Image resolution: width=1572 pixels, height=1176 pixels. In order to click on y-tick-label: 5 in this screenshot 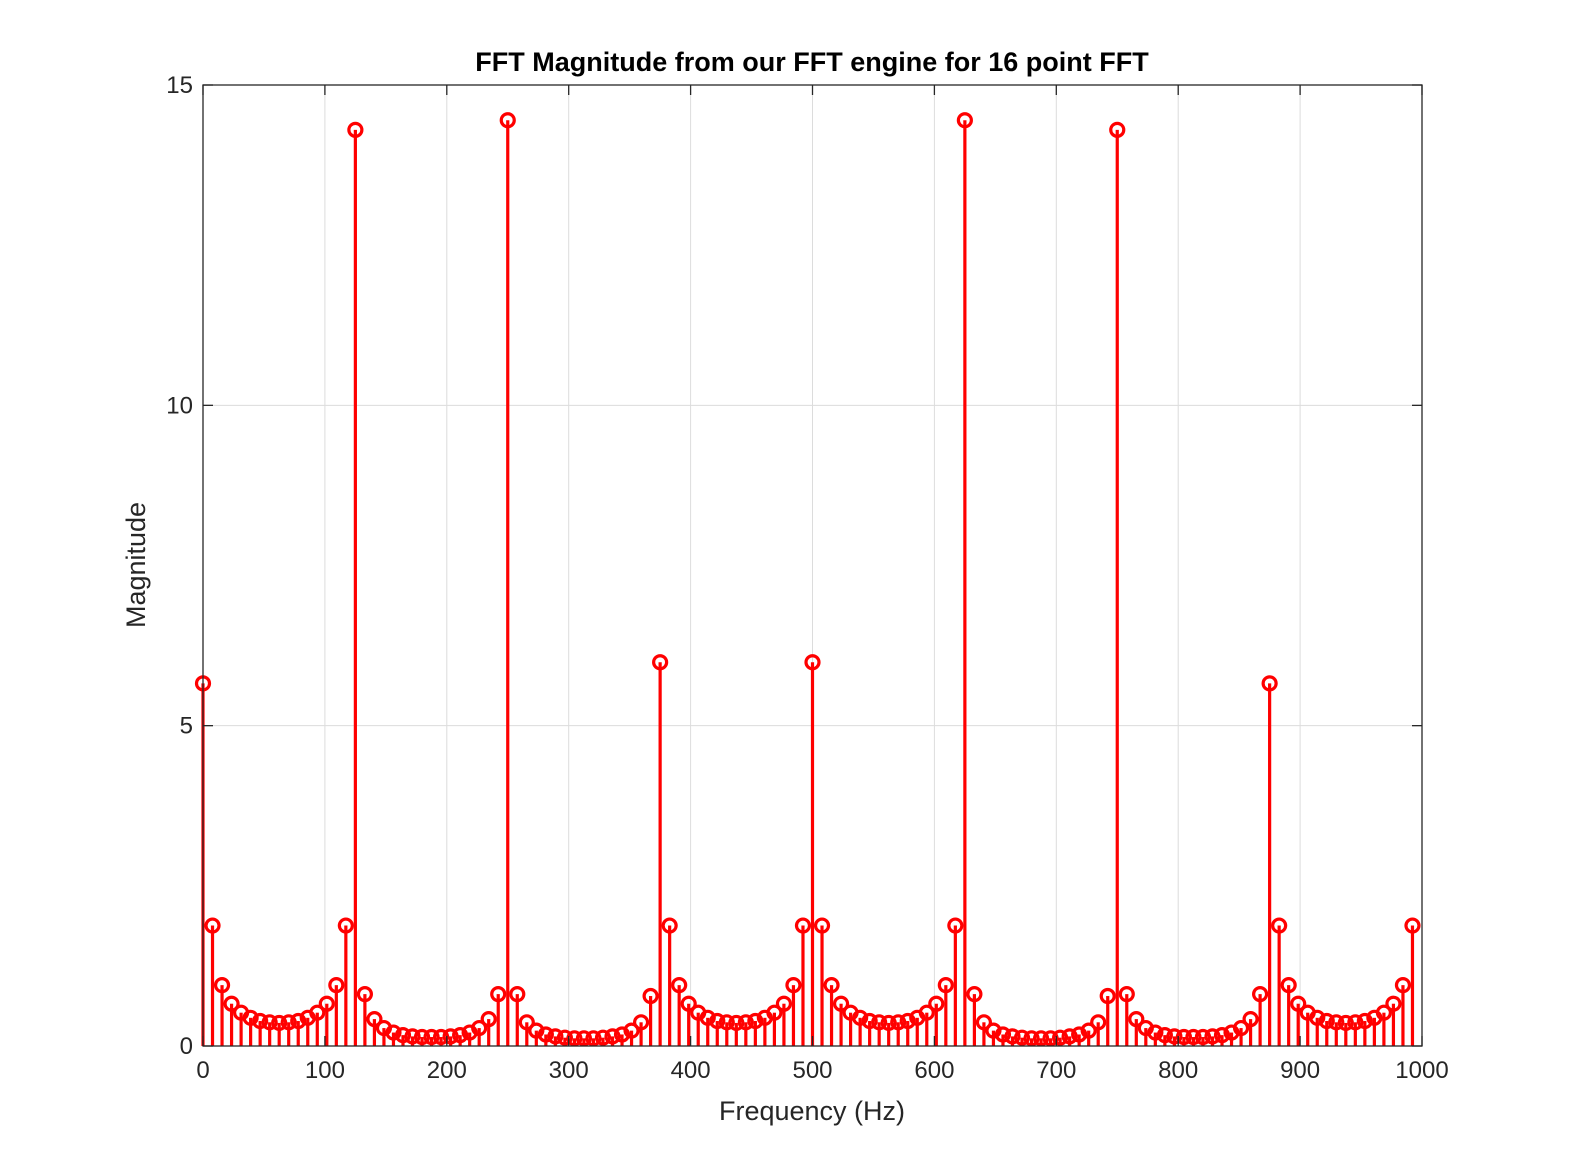, I will do `click(186, 726)`.